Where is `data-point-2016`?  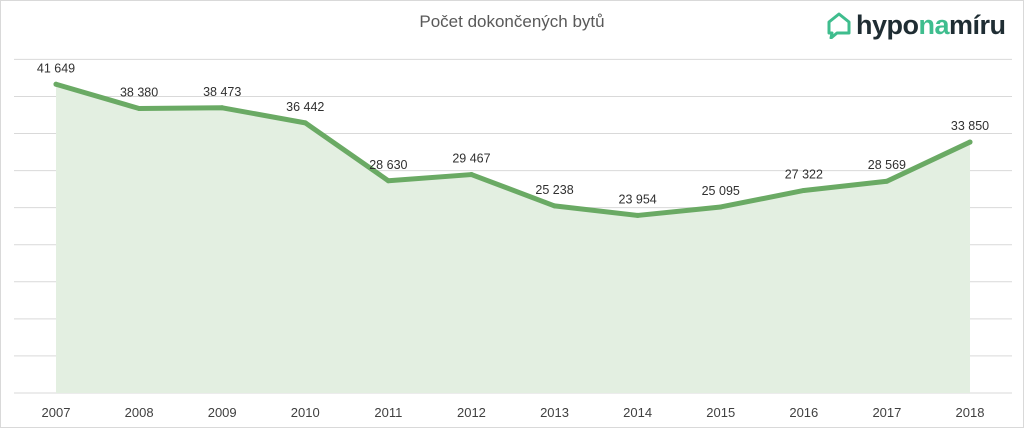
data-point-2016 is located at coordinates (804, 190).